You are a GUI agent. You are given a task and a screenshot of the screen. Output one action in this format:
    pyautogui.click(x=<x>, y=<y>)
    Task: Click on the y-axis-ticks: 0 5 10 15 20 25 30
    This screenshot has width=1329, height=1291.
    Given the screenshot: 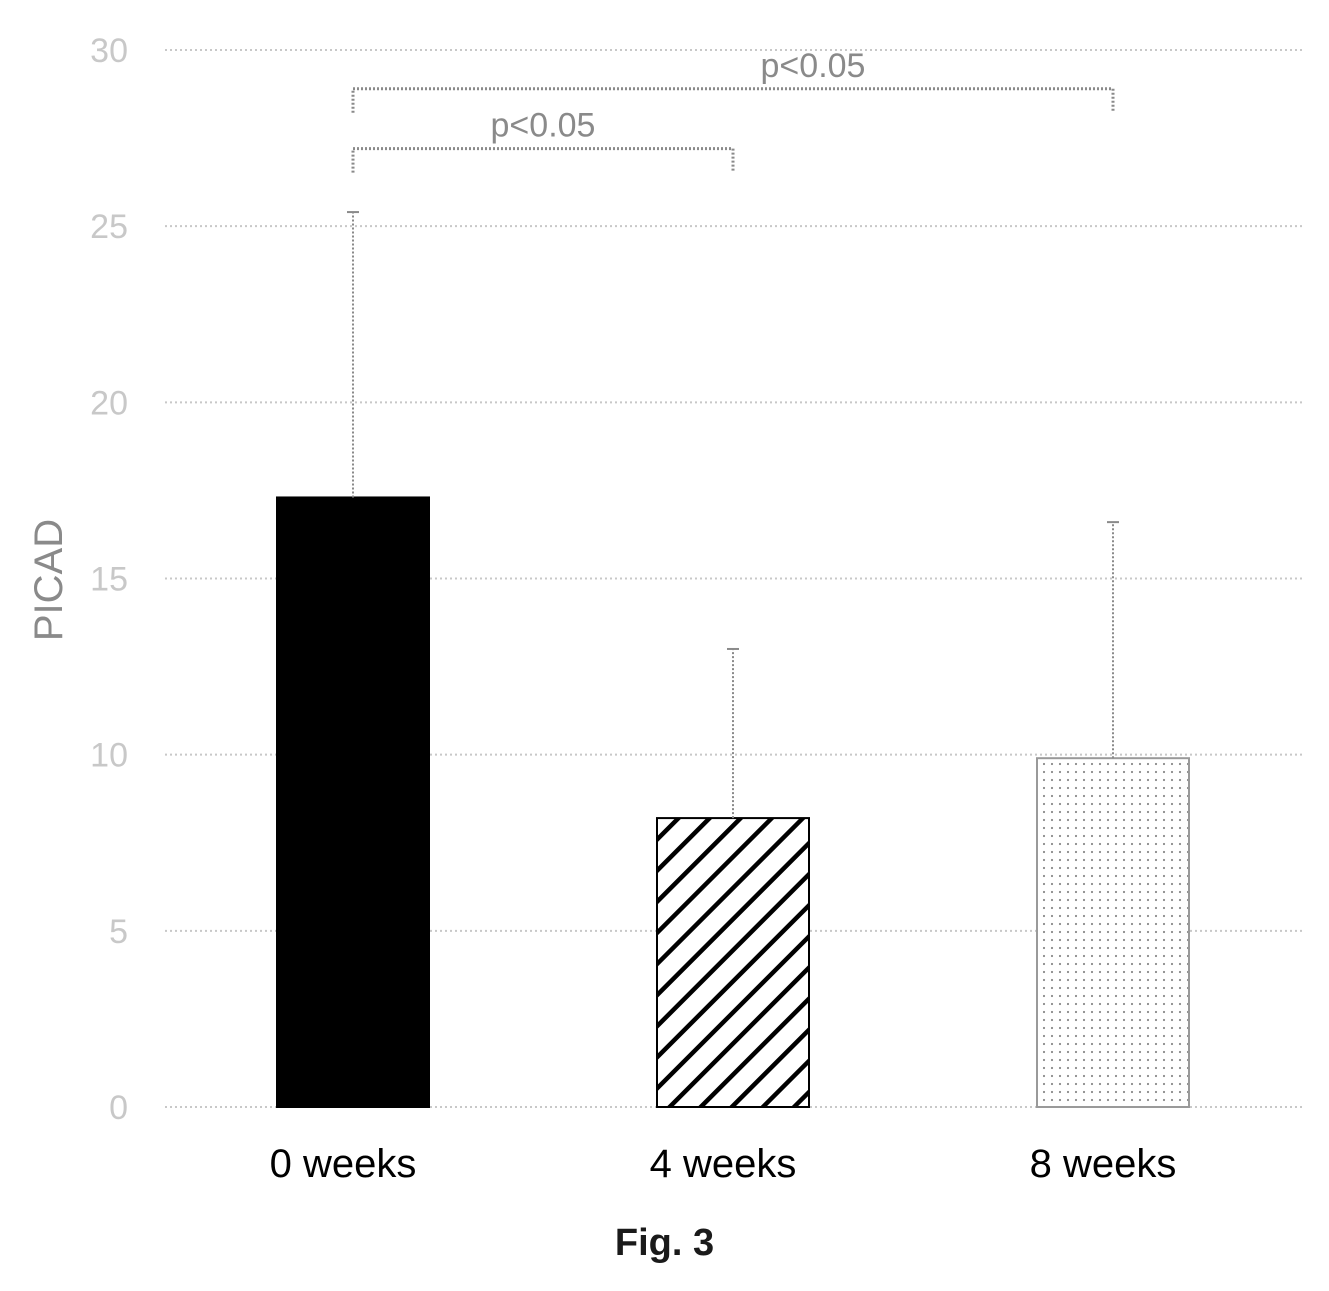 What is the action you would take?
    pyautogui.click(x=109, y=579)
    